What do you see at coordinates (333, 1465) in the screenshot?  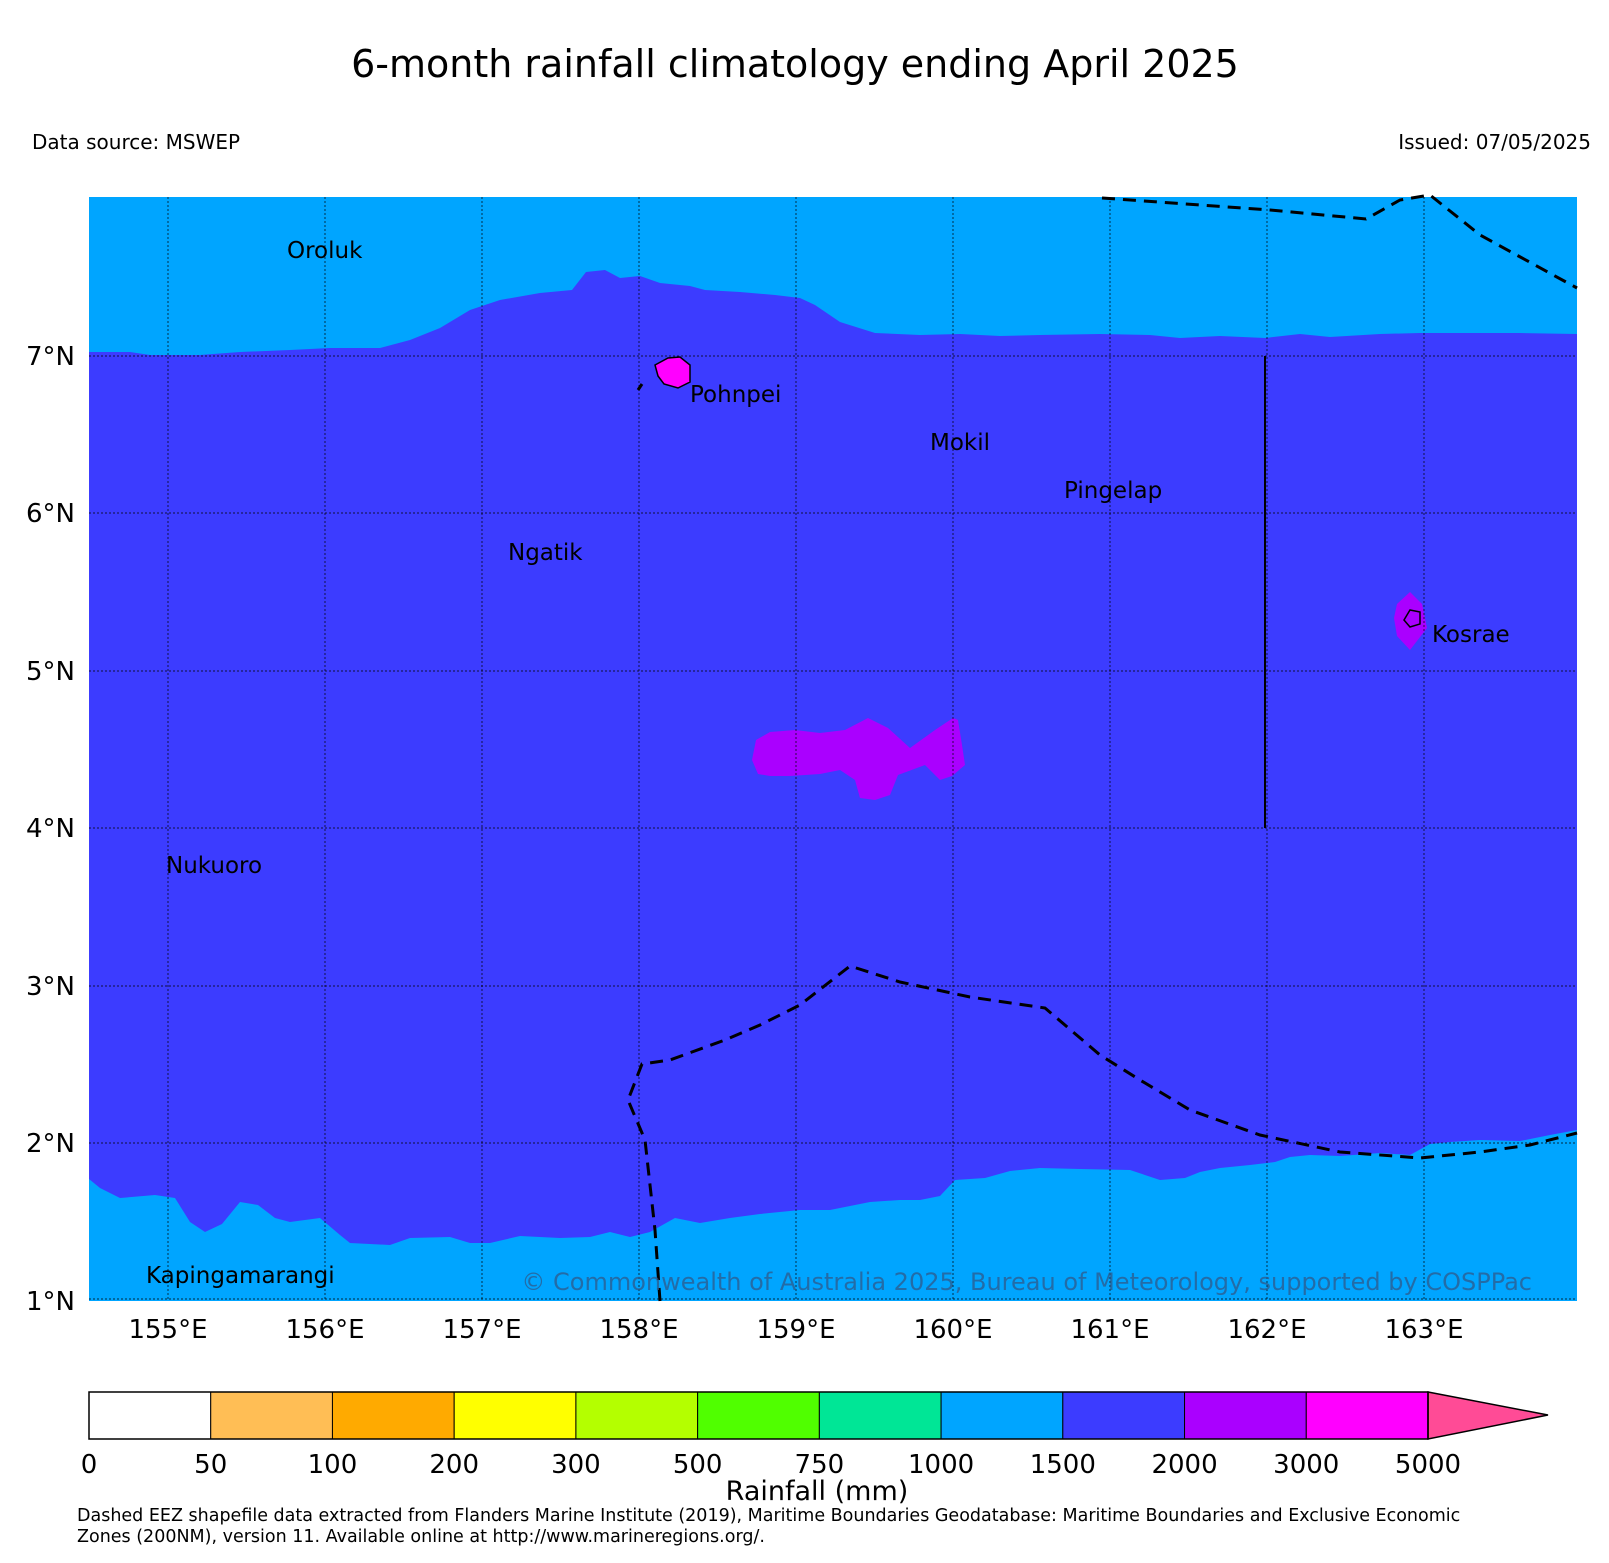 I see `colorbar-tick-2: 100` at bounding box center [333, 1465].